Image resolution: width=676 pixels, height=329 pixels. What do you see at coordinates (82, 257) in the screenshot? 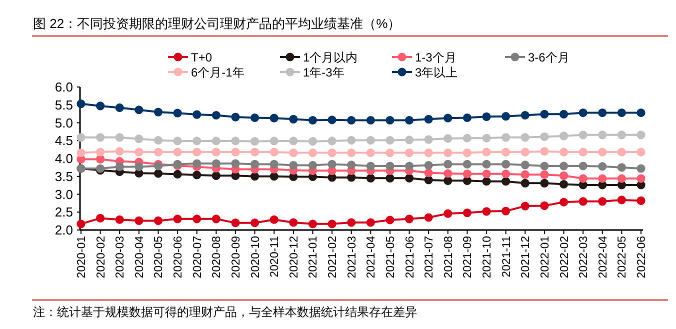
I see `x-tick-label: 2020-01` at bounding box center [82, 257].